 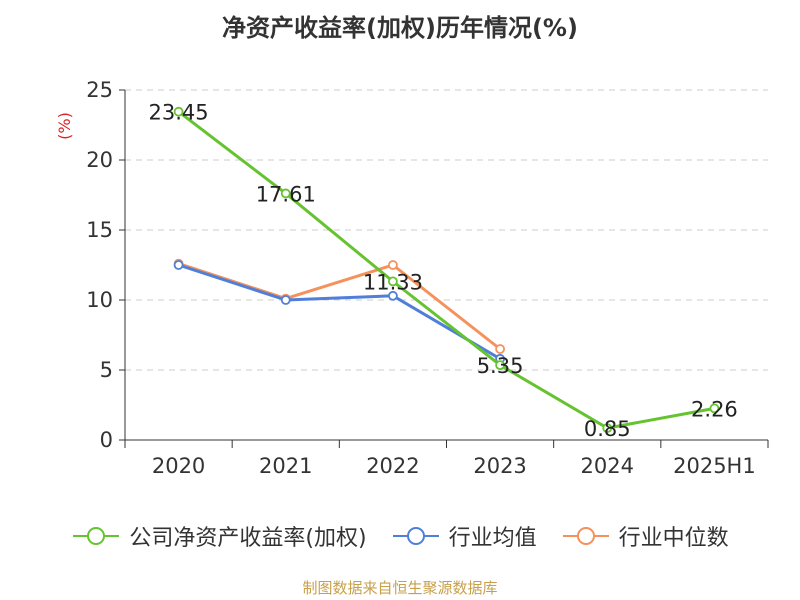 What do you see at coordinates (99, 230) in the screenshot?
I see `y-tick-label: 15` at bounding box center [99, 230].